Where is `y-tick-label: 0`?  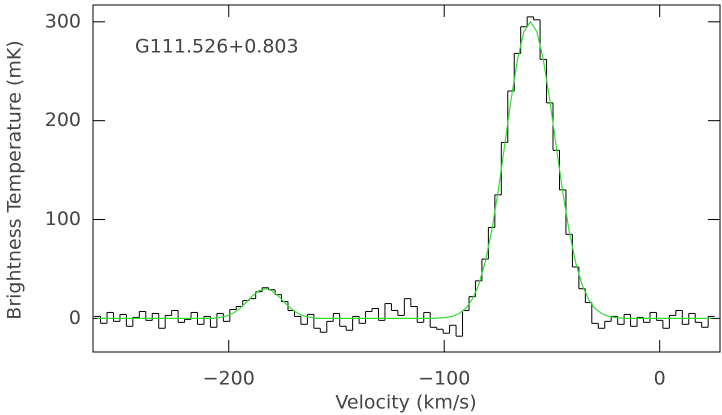 y-tick-label: 0 is located at coordinates (75, 318).